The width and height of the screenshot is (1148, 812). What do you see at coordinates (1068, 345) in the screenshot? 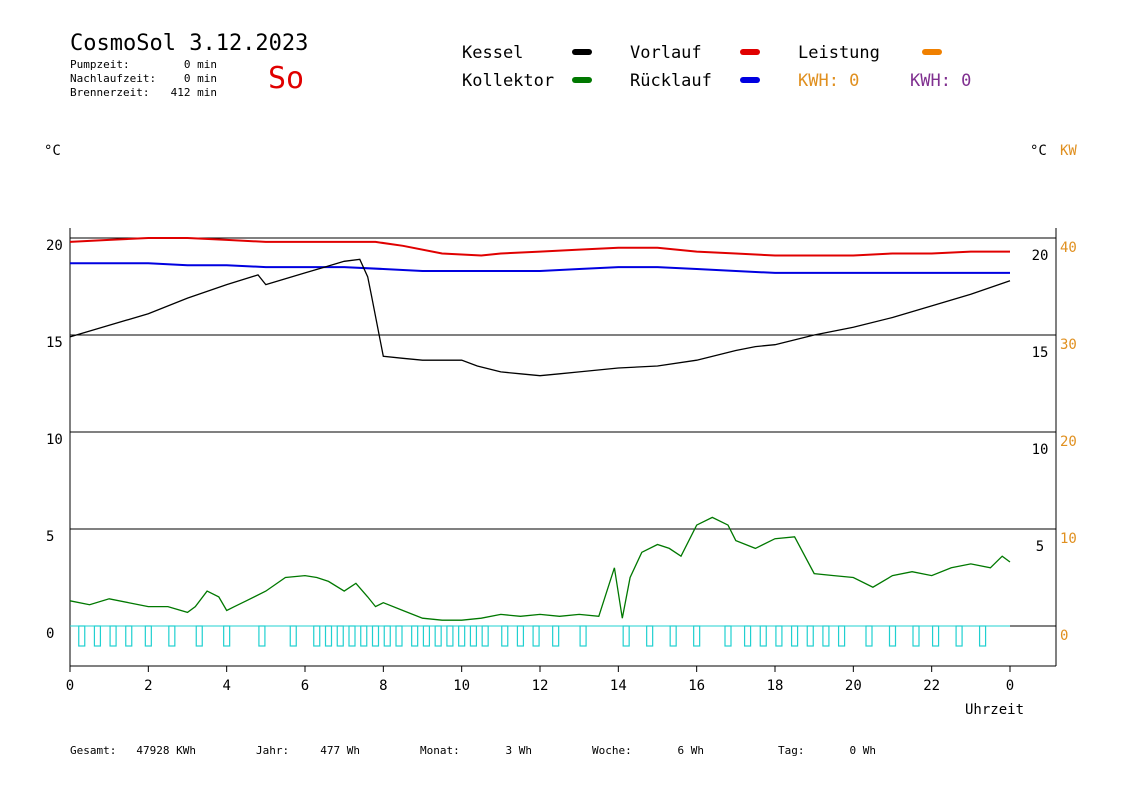
I see `kw-tick-label: 30` at bounding box center [1068, 345].